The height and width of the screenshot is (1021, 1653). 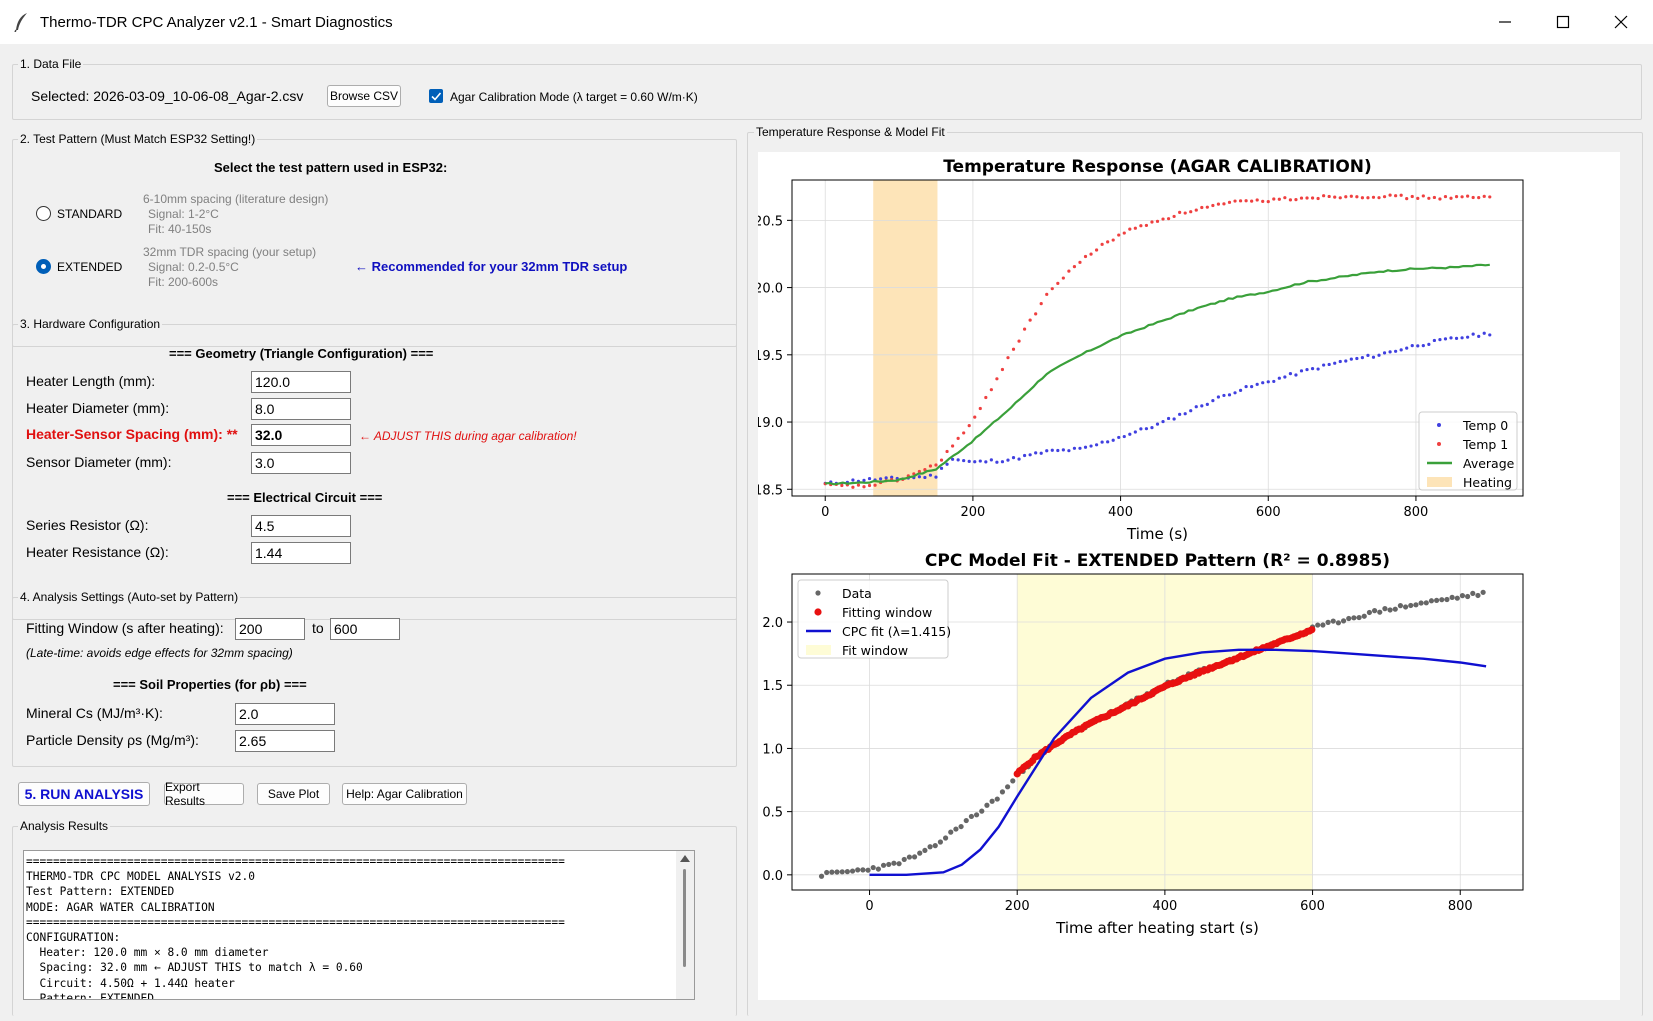 I want to click on spacing-input: 32.0, so click(x=301, y=435).